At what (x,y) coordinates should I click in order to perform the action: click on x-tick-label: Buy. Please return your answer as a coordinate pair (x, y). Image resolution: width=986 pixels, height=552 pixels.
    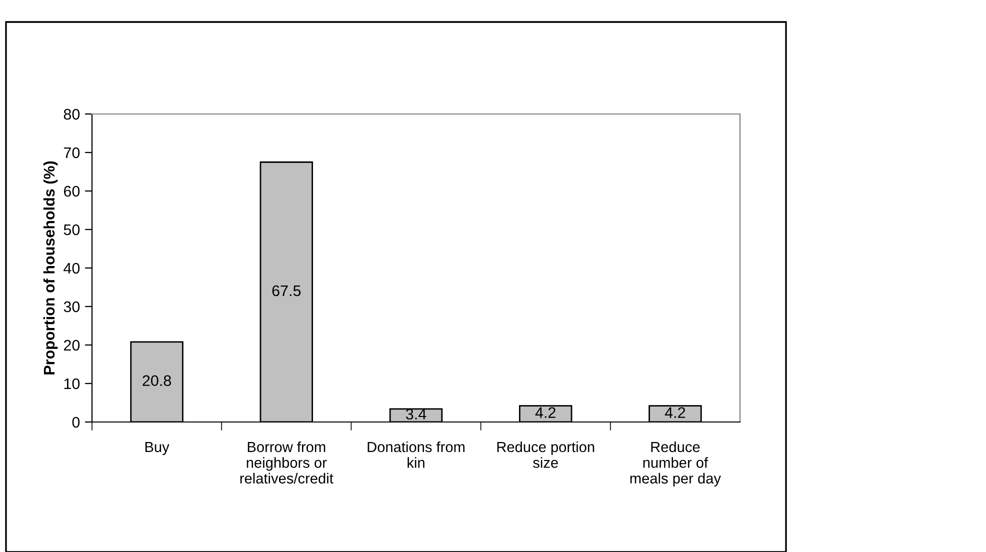
    Looking at the image, I should click on (157, 449).